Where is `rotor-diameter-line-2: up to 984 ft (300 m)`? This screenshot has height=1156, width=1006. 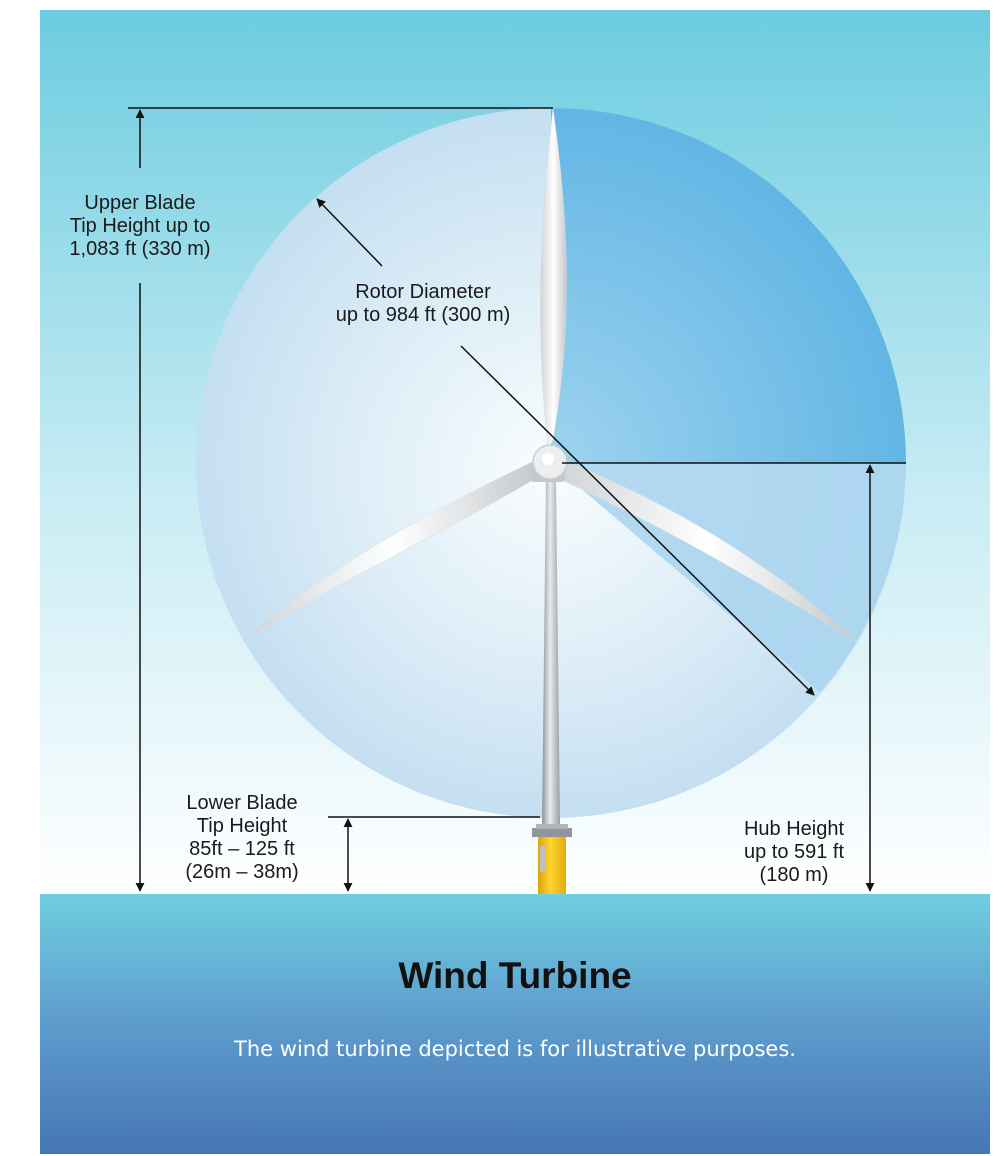 rotor-diameter-line-2: up to 984 ft (300 m) is located at coordinates (423, 315).